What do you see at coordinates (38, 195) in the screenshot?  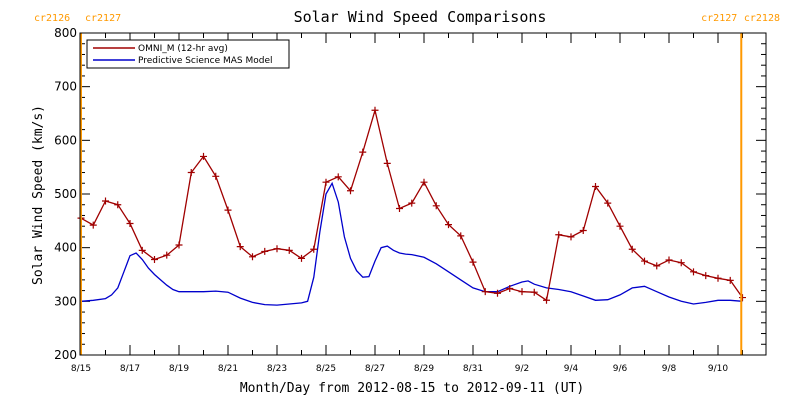 I see `y-axis-label: Solar Wind Speed (km/s)` at bounding box center [38, 195].